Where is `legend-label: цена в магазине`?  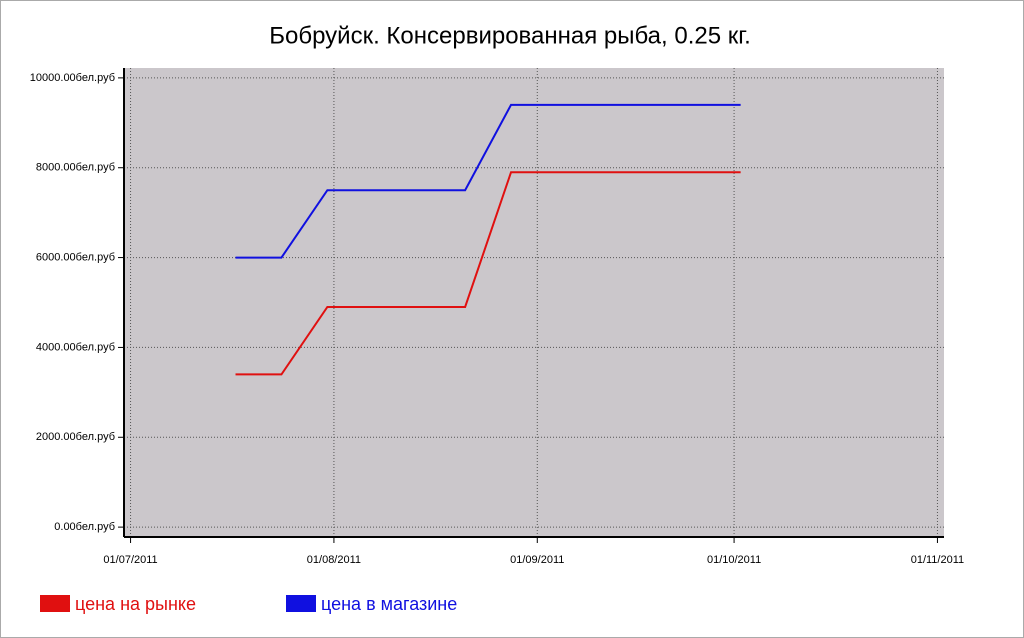
legend-label: цена в магазине is located at coordinates (389, 604).